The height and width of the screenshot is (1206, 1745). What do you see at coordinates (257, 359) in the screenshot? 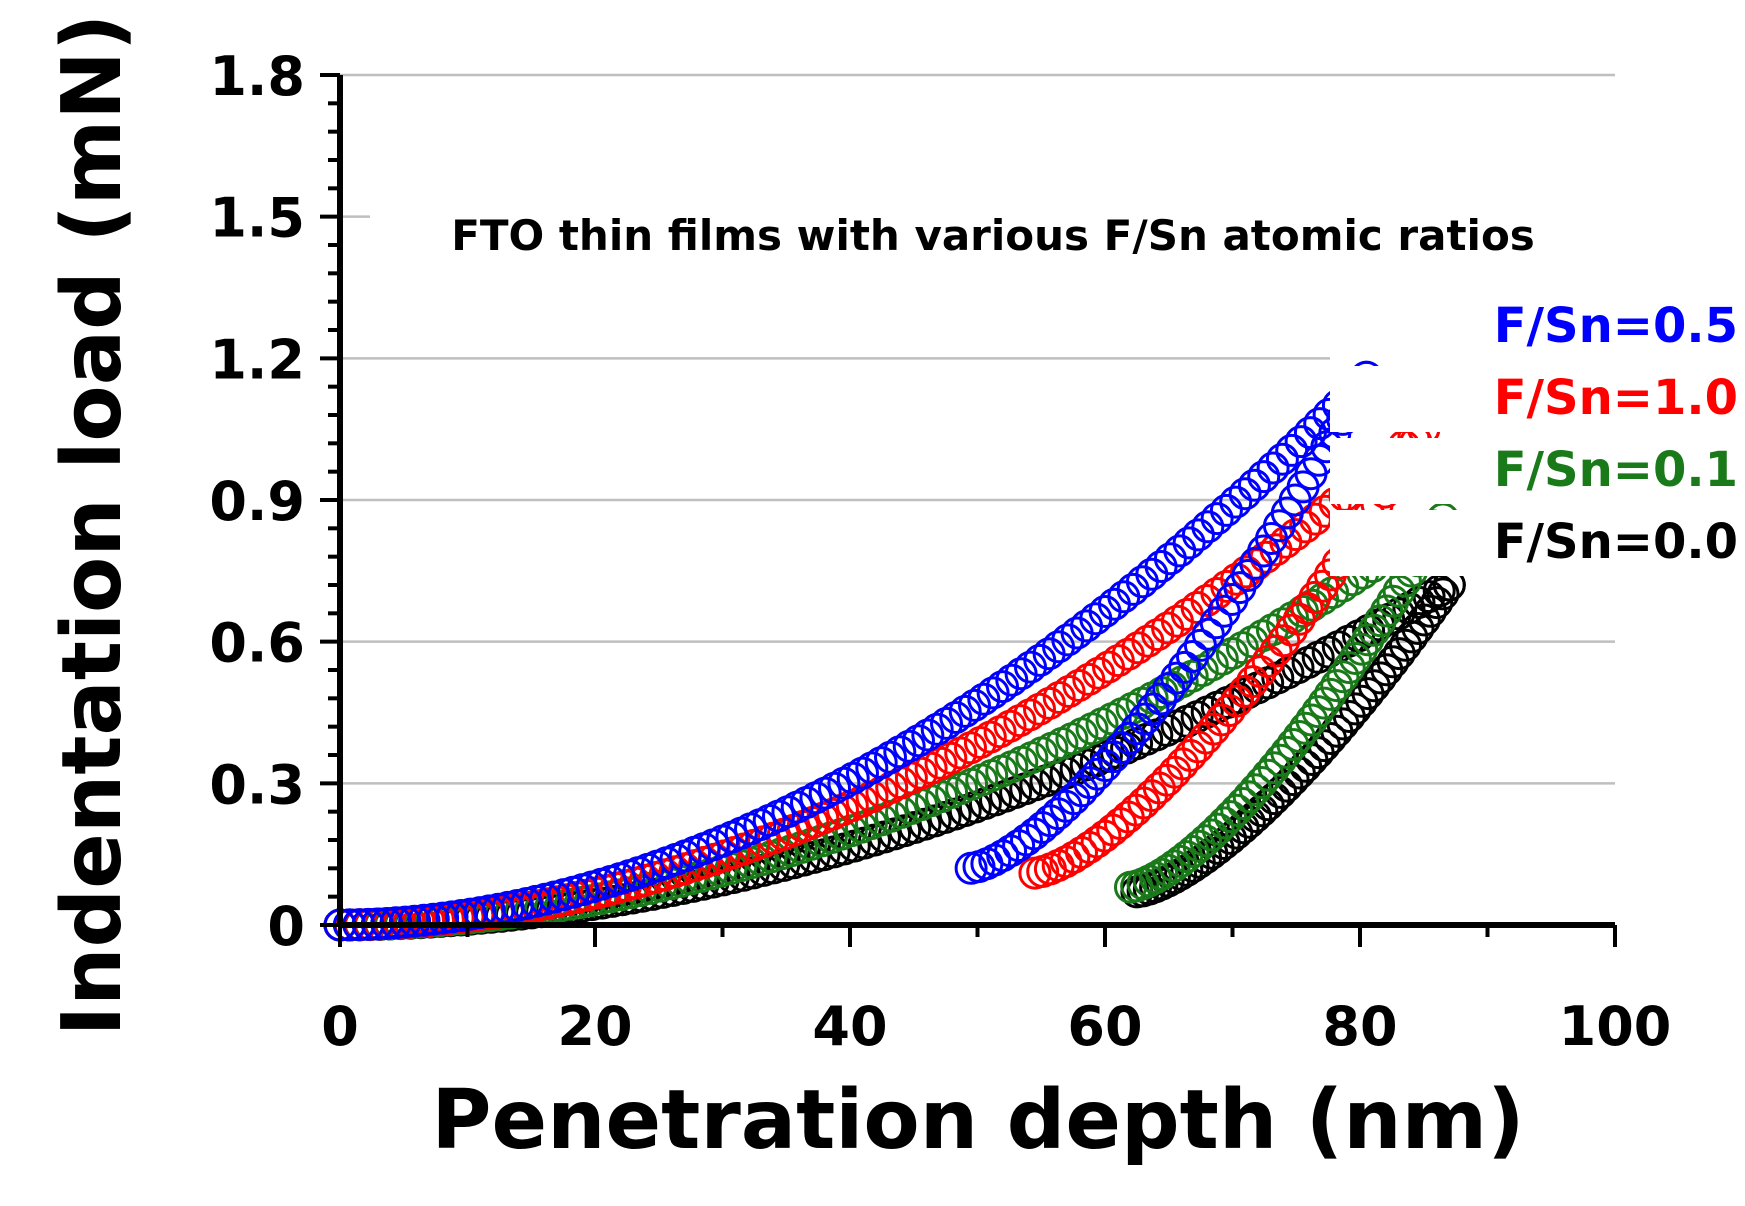
I see `y-tick-label: 1.2` at bounding box center [257, 359].